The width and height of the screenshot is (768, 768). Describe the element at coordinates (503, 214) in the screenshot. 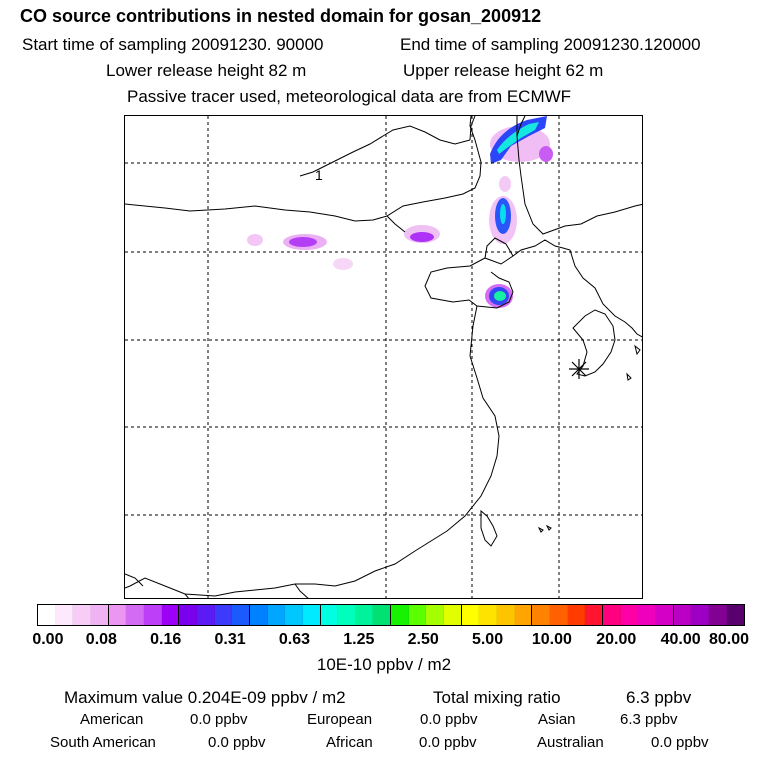

I see `plume-bohai-core` at that location.